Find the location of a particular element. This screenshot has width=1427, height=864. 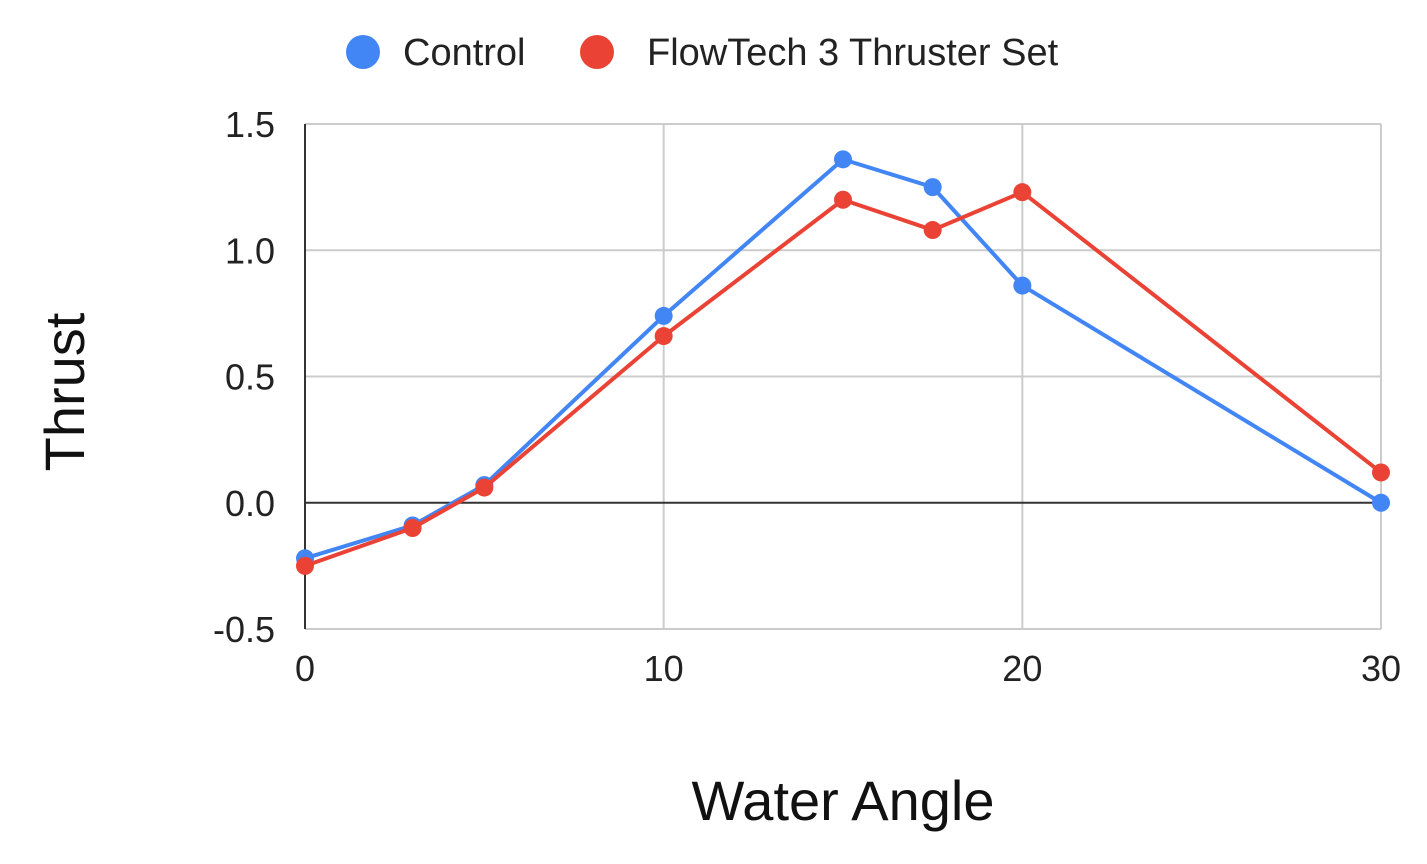

y-axis-title: Thrust is located at coordinates (64, 391).